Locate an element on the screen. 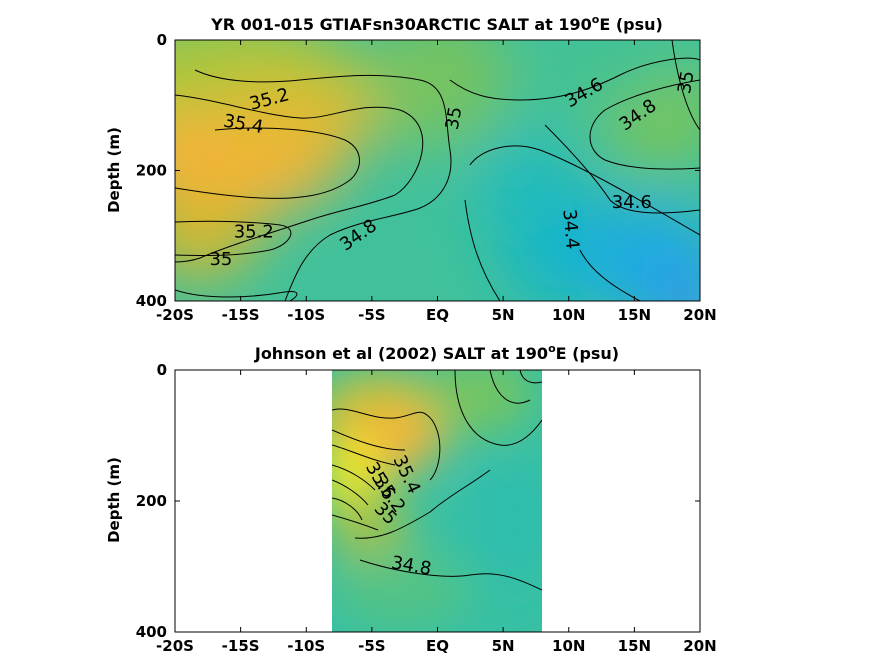  panel-2-title: Johnson et al (2002) SALT at 190oE (psu) is located at coordinates (436, 352).